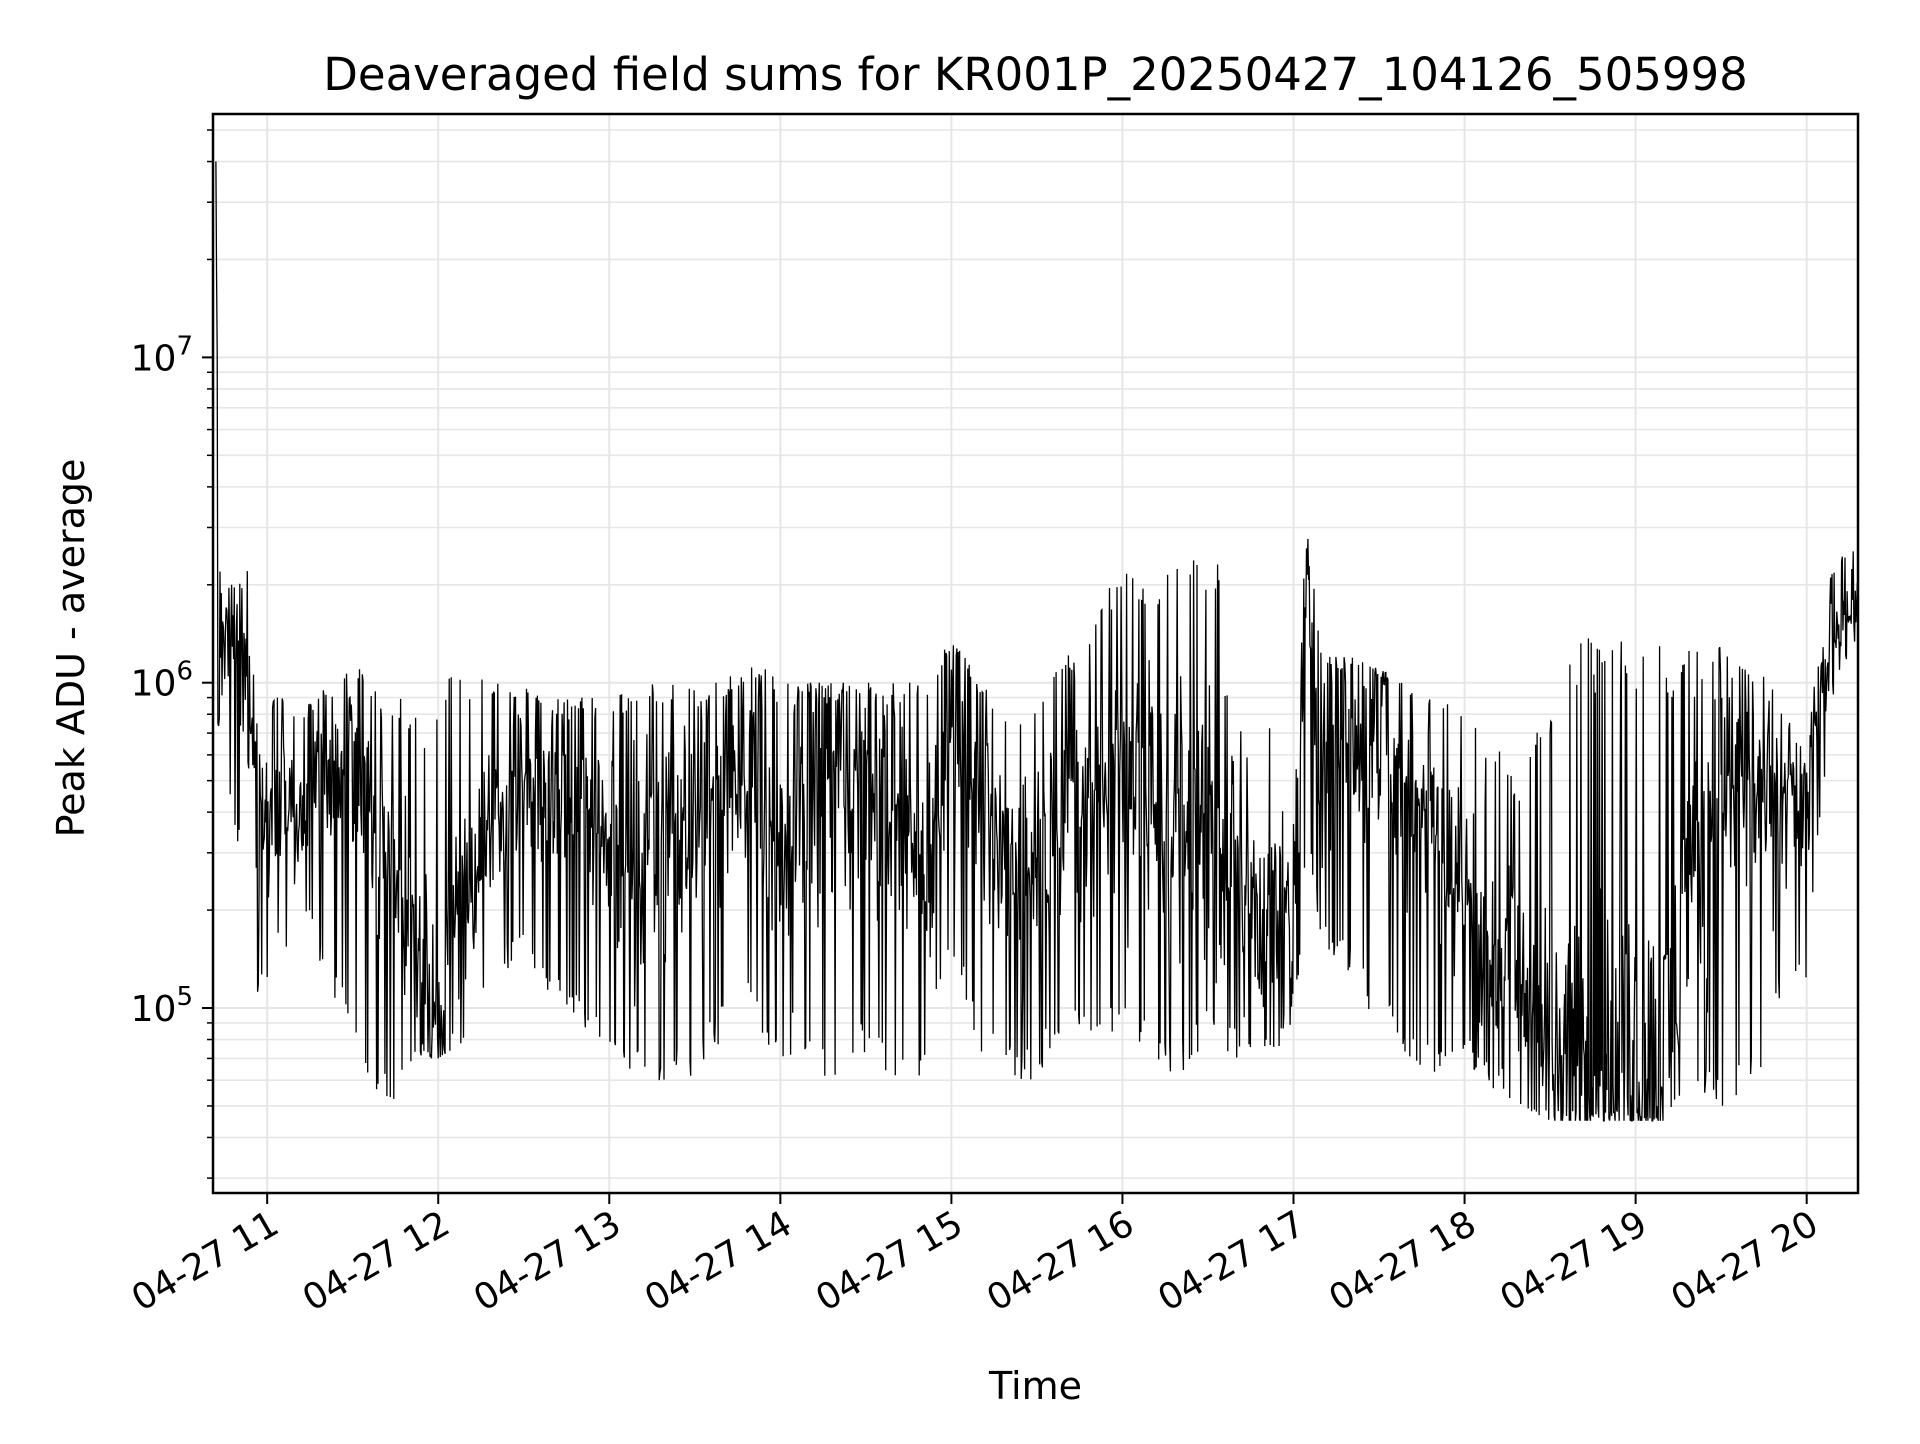  I want to click on x-tick-label: 04-27 19, so click(1573, 1261).